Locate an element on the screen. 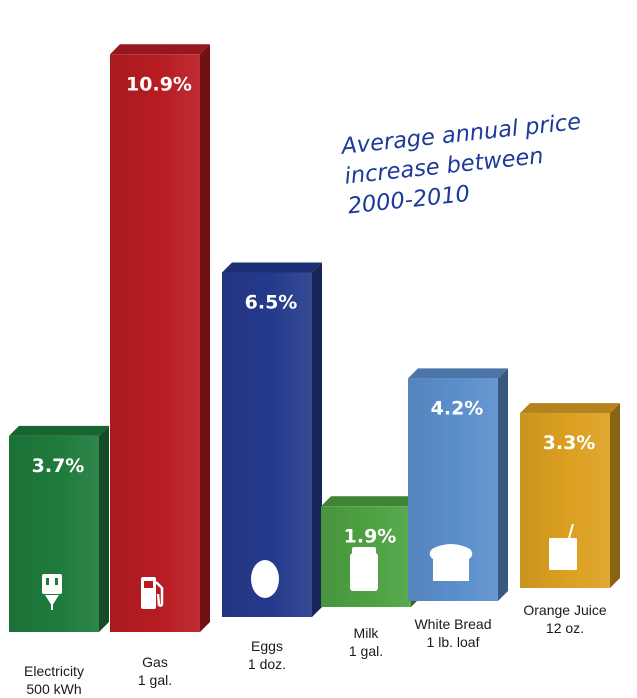 The height and width of the screenshot is (698, 637). category-label-eggs: Eggs is located at coordinates (267, 646).